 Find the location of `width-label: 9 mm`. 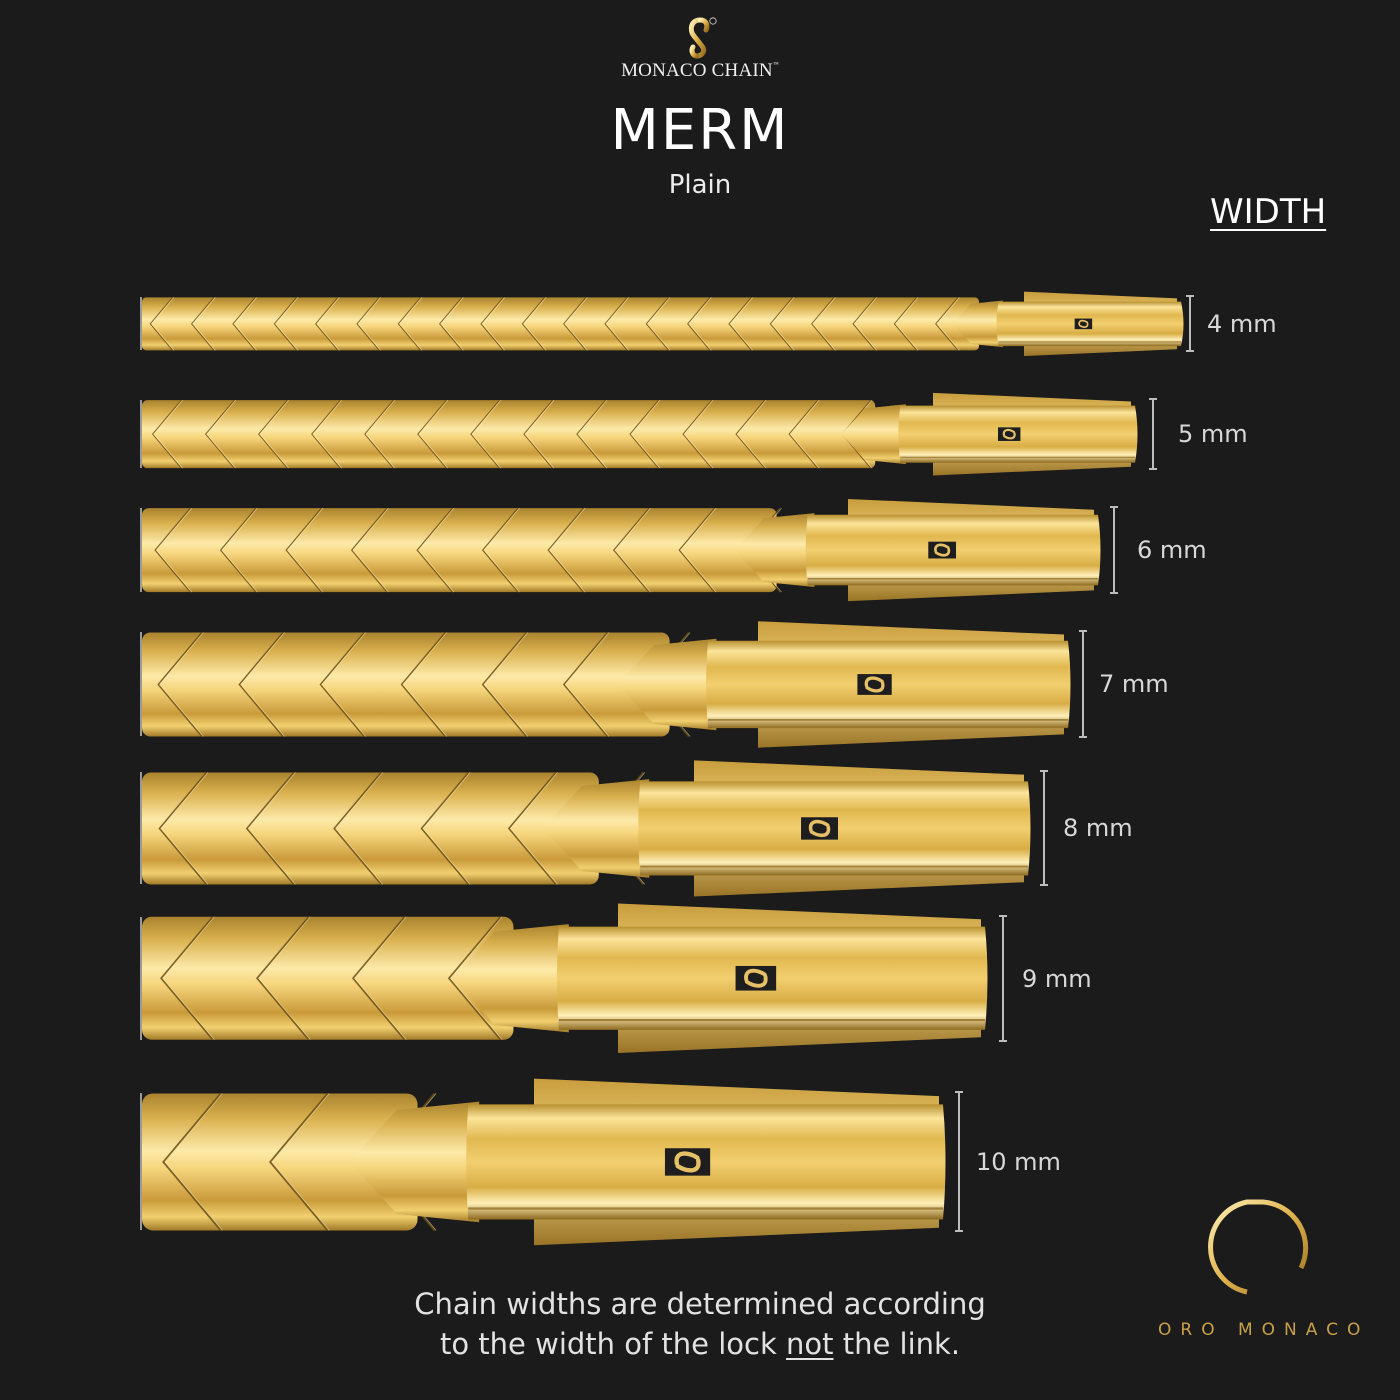

width-label: 9 mm is located at coordinates (1057, 978).